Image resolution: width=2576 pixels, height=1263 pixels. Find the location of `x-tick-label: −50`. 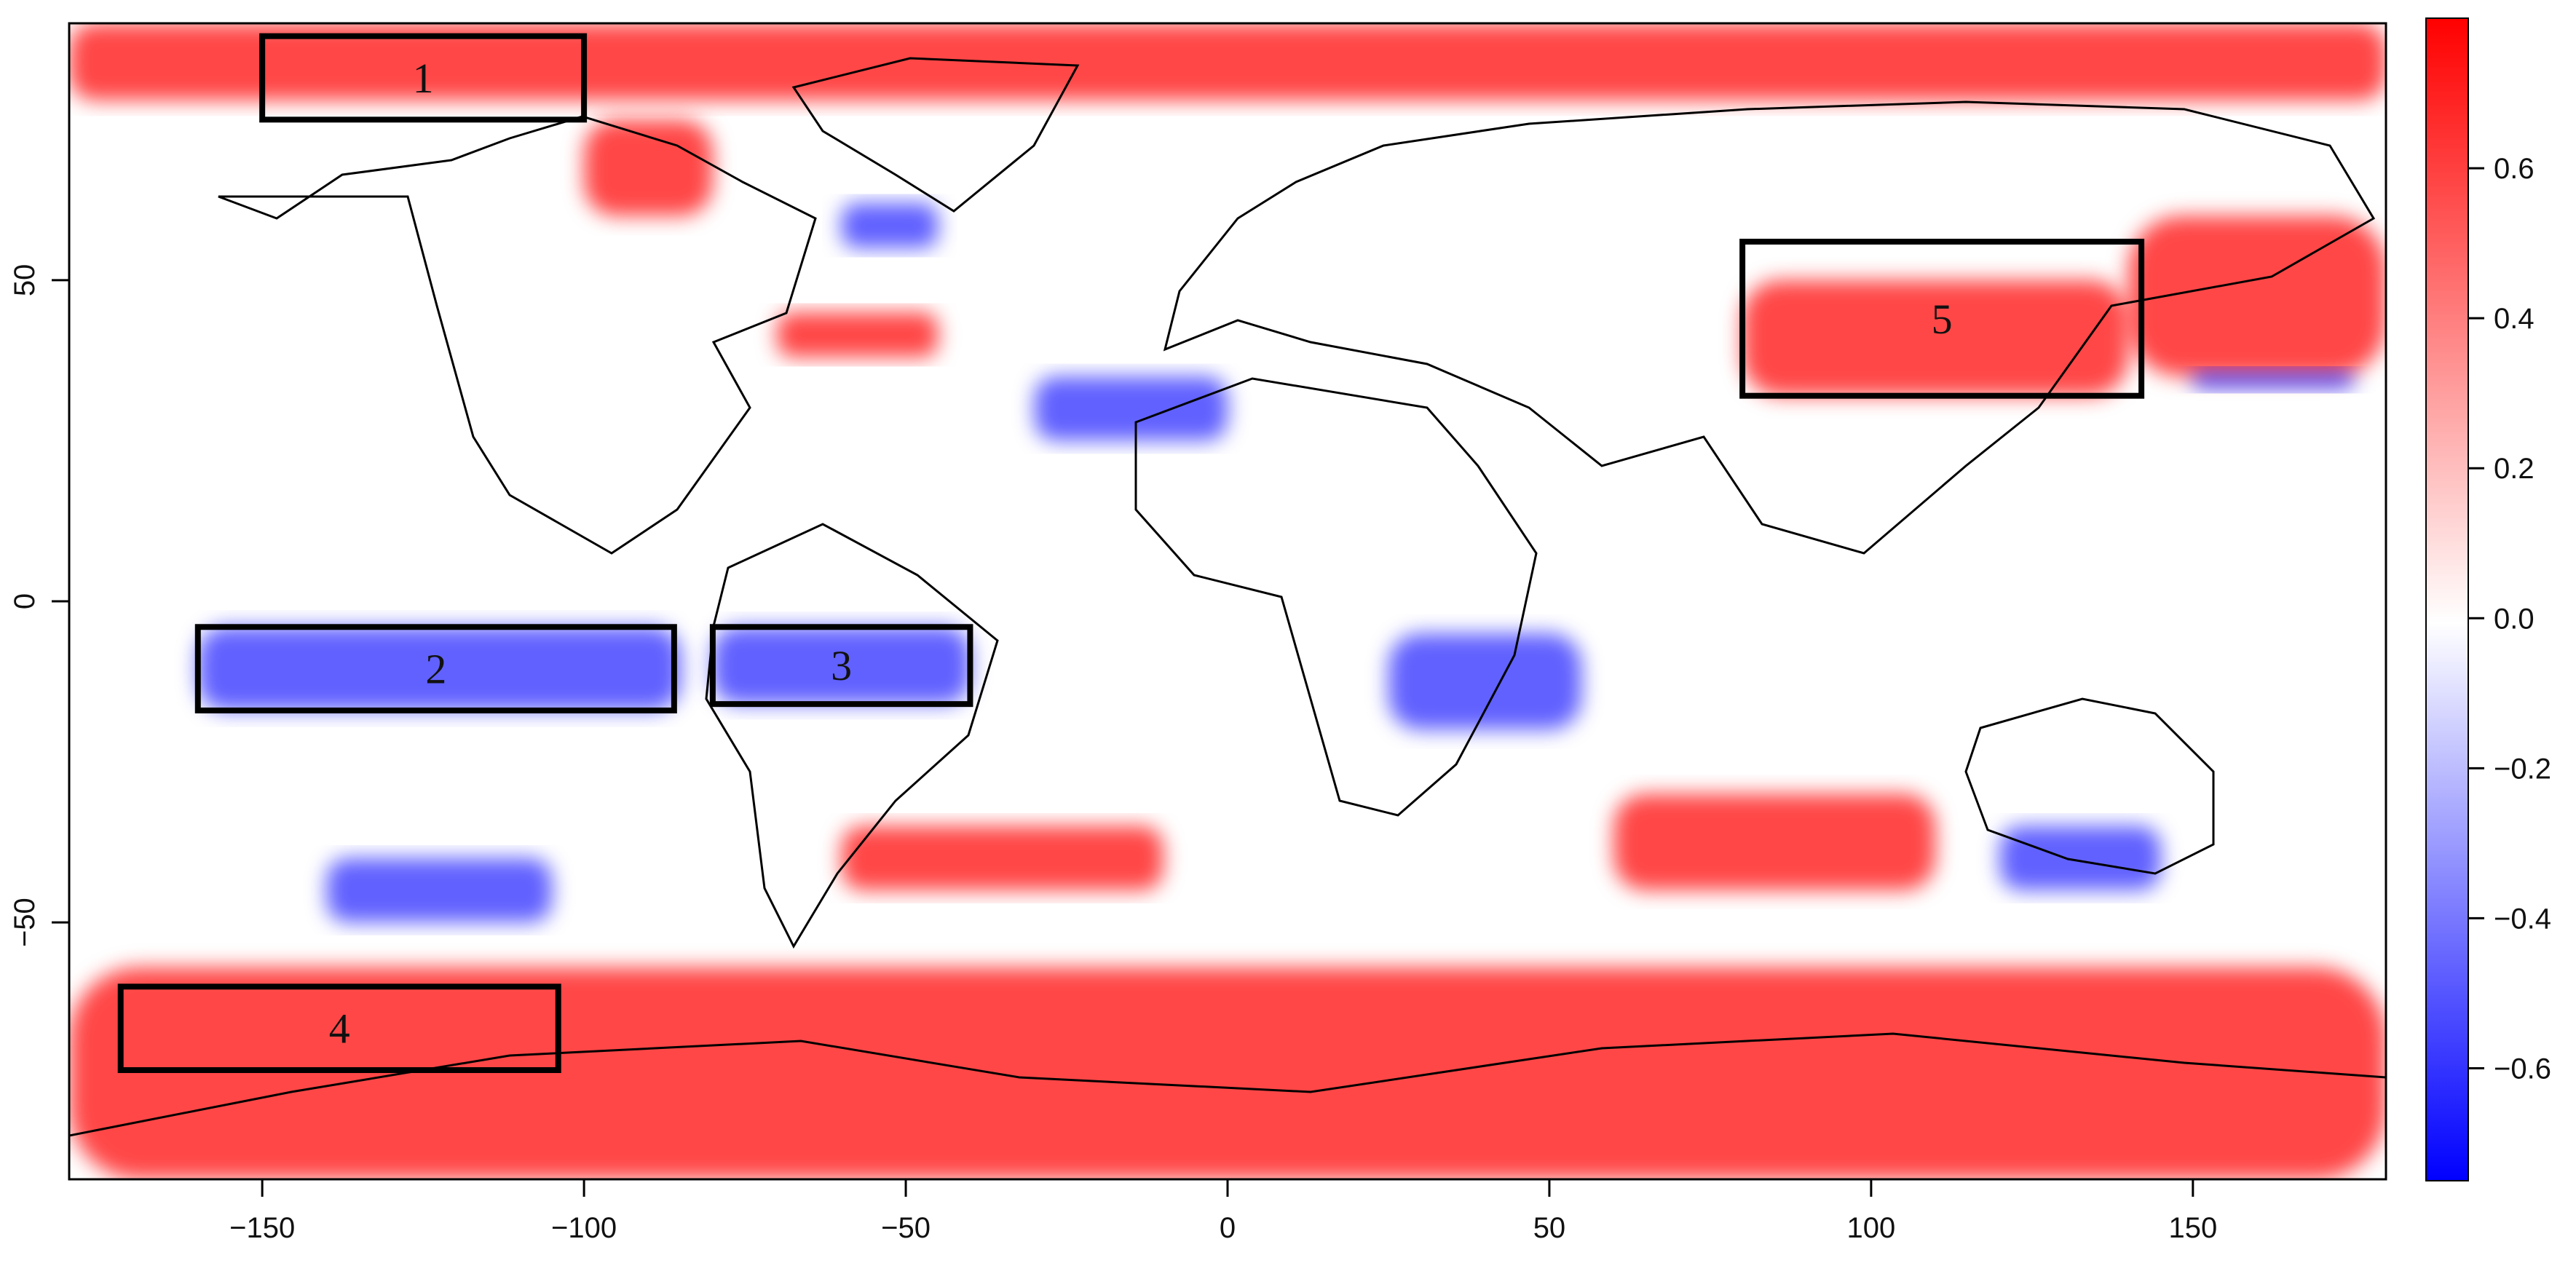

x-tick-label: −50 is located at coordinates (906, 1228).